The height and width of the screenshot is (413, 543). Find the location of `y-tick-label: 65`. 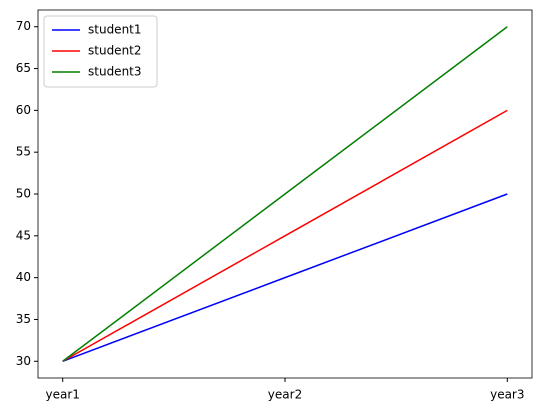

y-tick-label: 65 is located at coordinates (23, 68).